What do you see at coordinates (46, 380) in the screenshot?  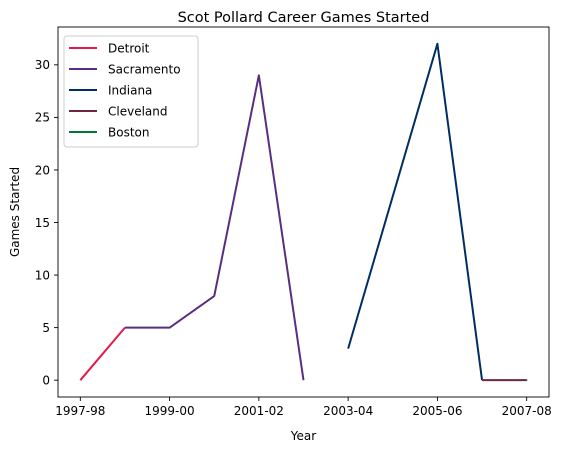 I see `y-tick-label: 0` at bounding box center [46, 380].